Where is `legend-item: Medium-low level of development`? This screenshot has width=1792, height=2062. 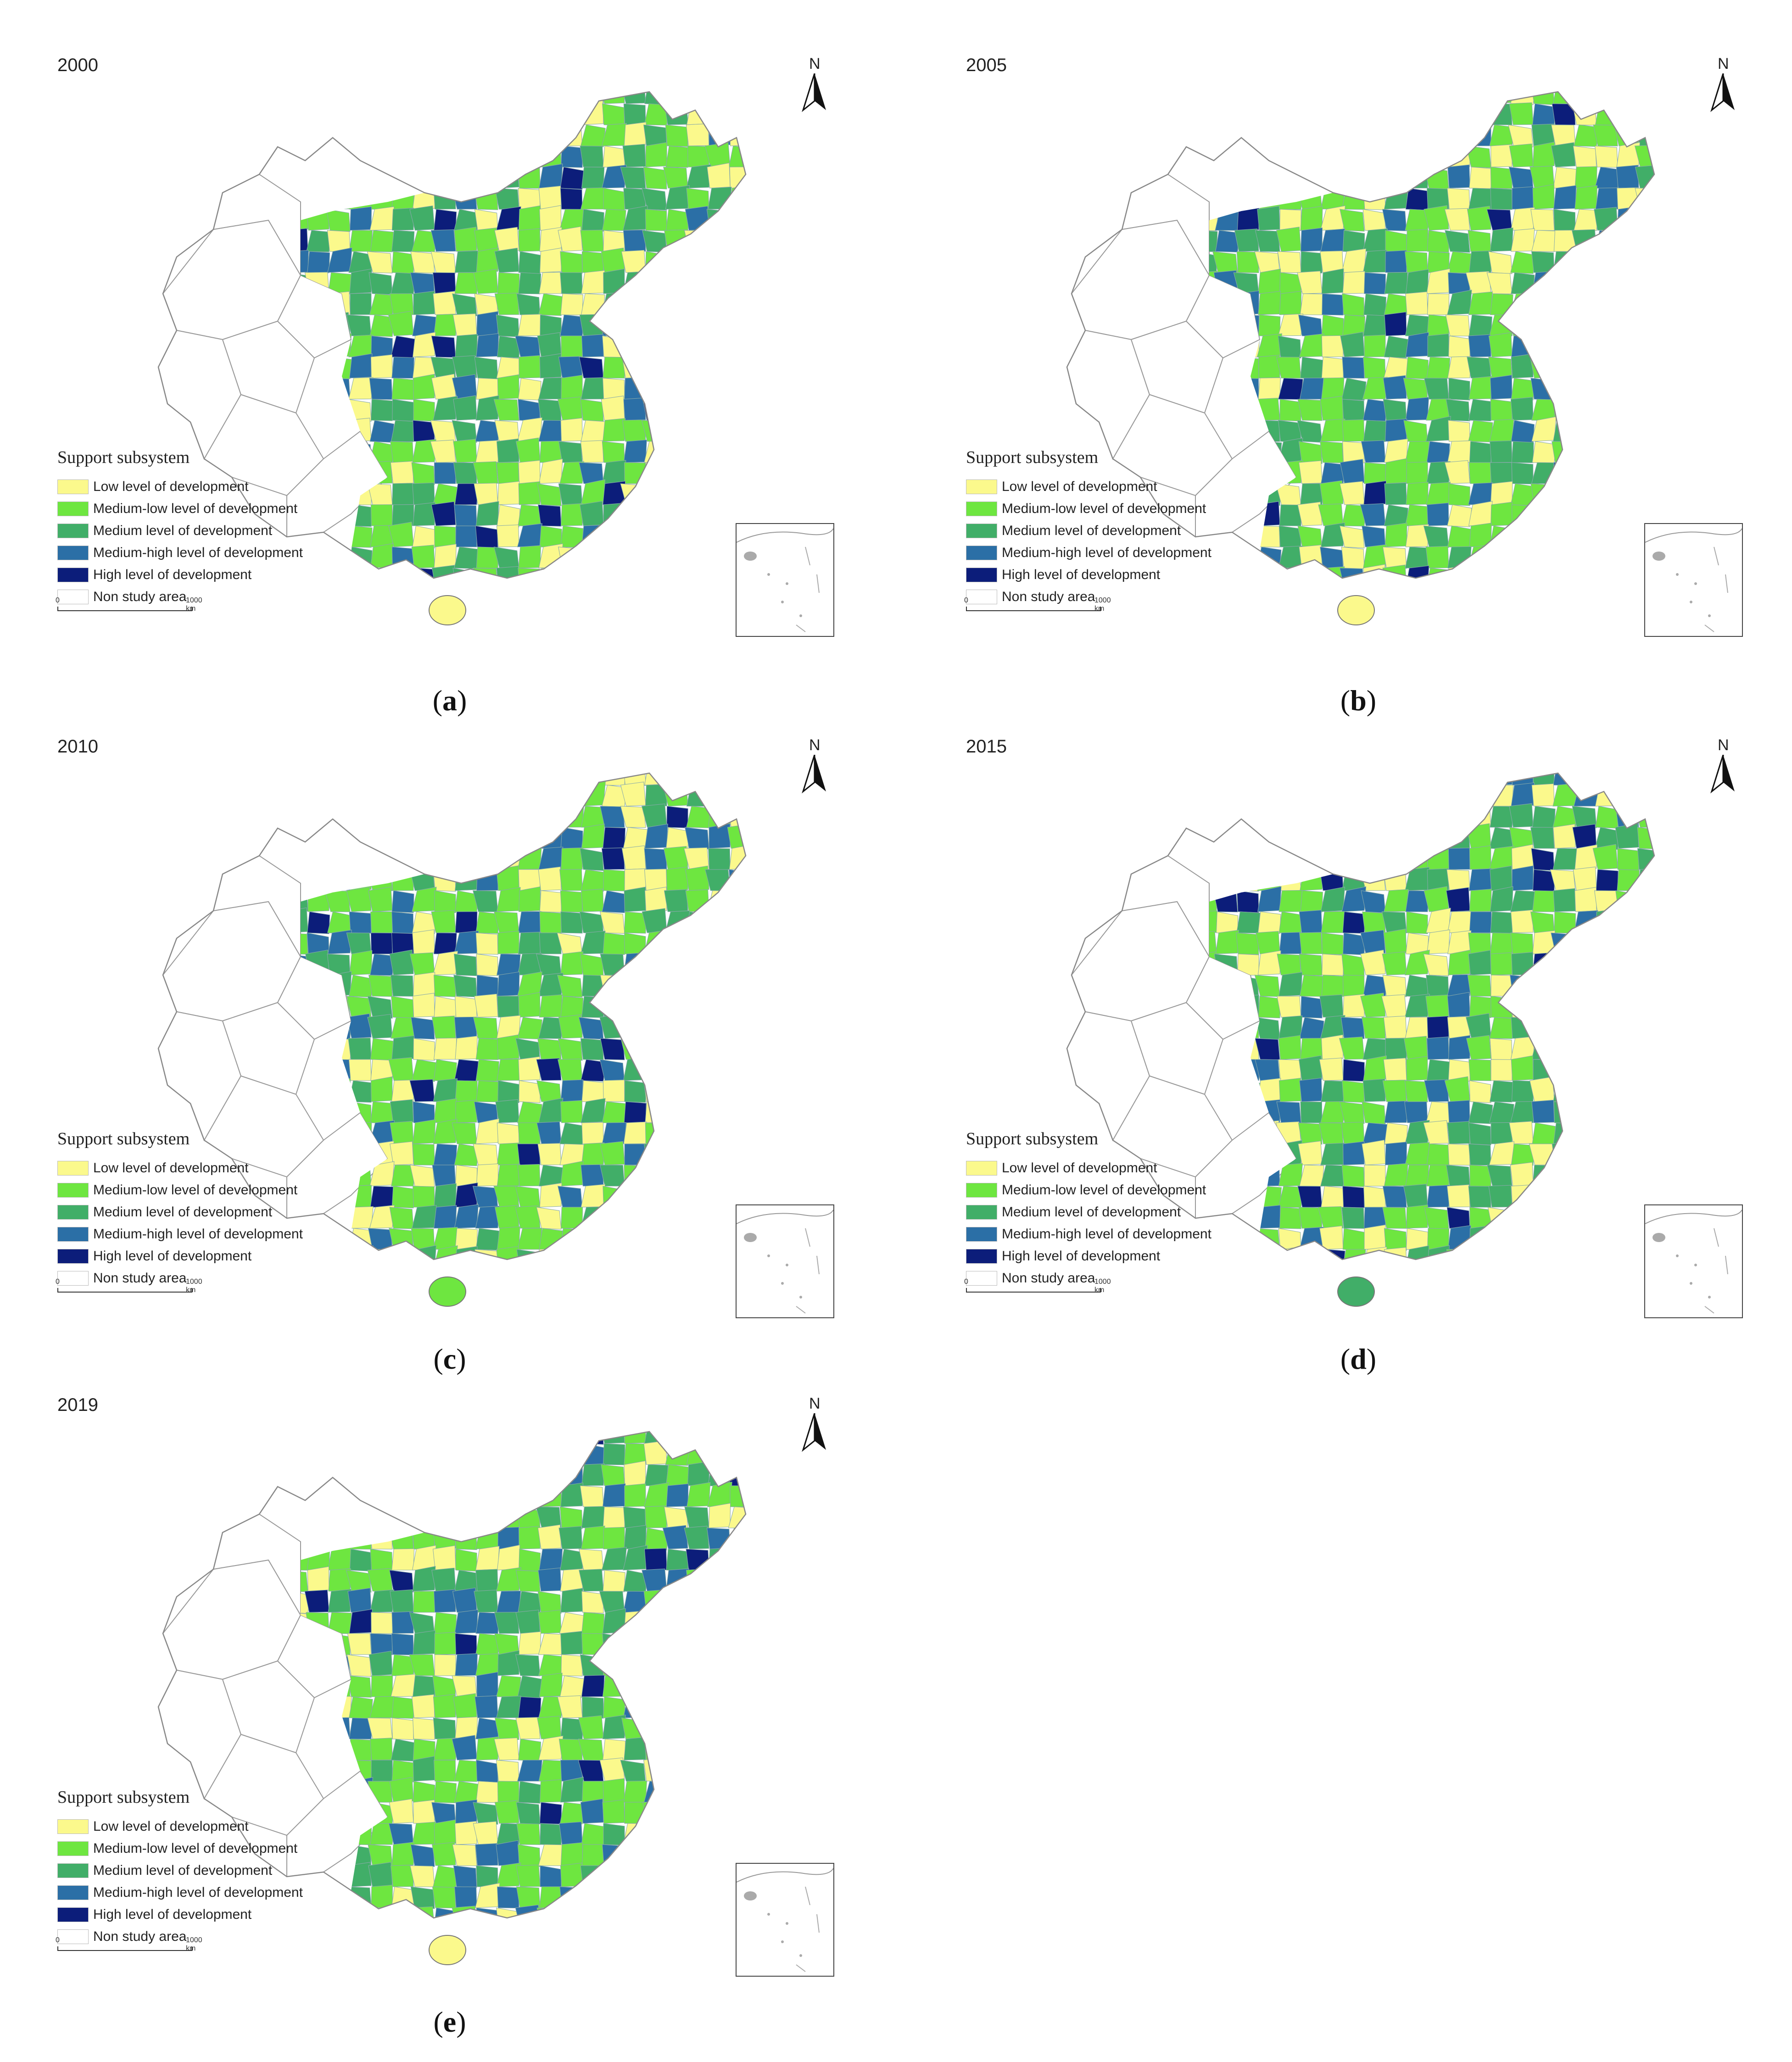 legend-item: Medium-low level of development is located at coordinates (1088, 1190).